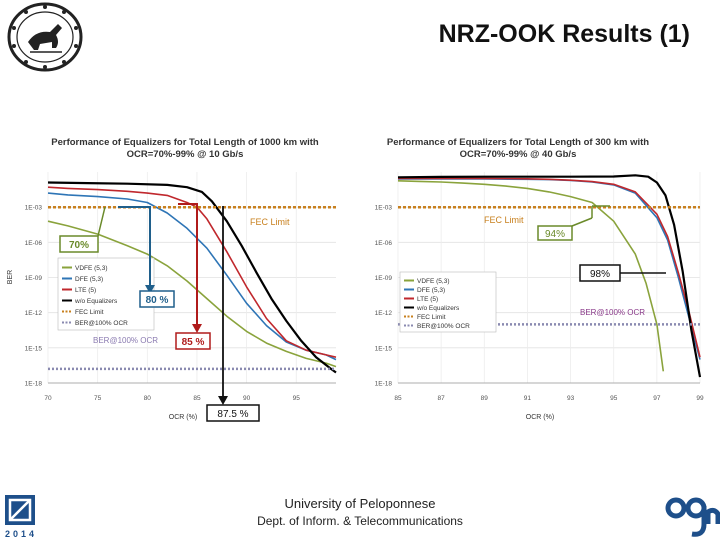 The image size is (720, 540). I want to click on slide-title: NRZ-OOK Results (1), so click(564, 34).